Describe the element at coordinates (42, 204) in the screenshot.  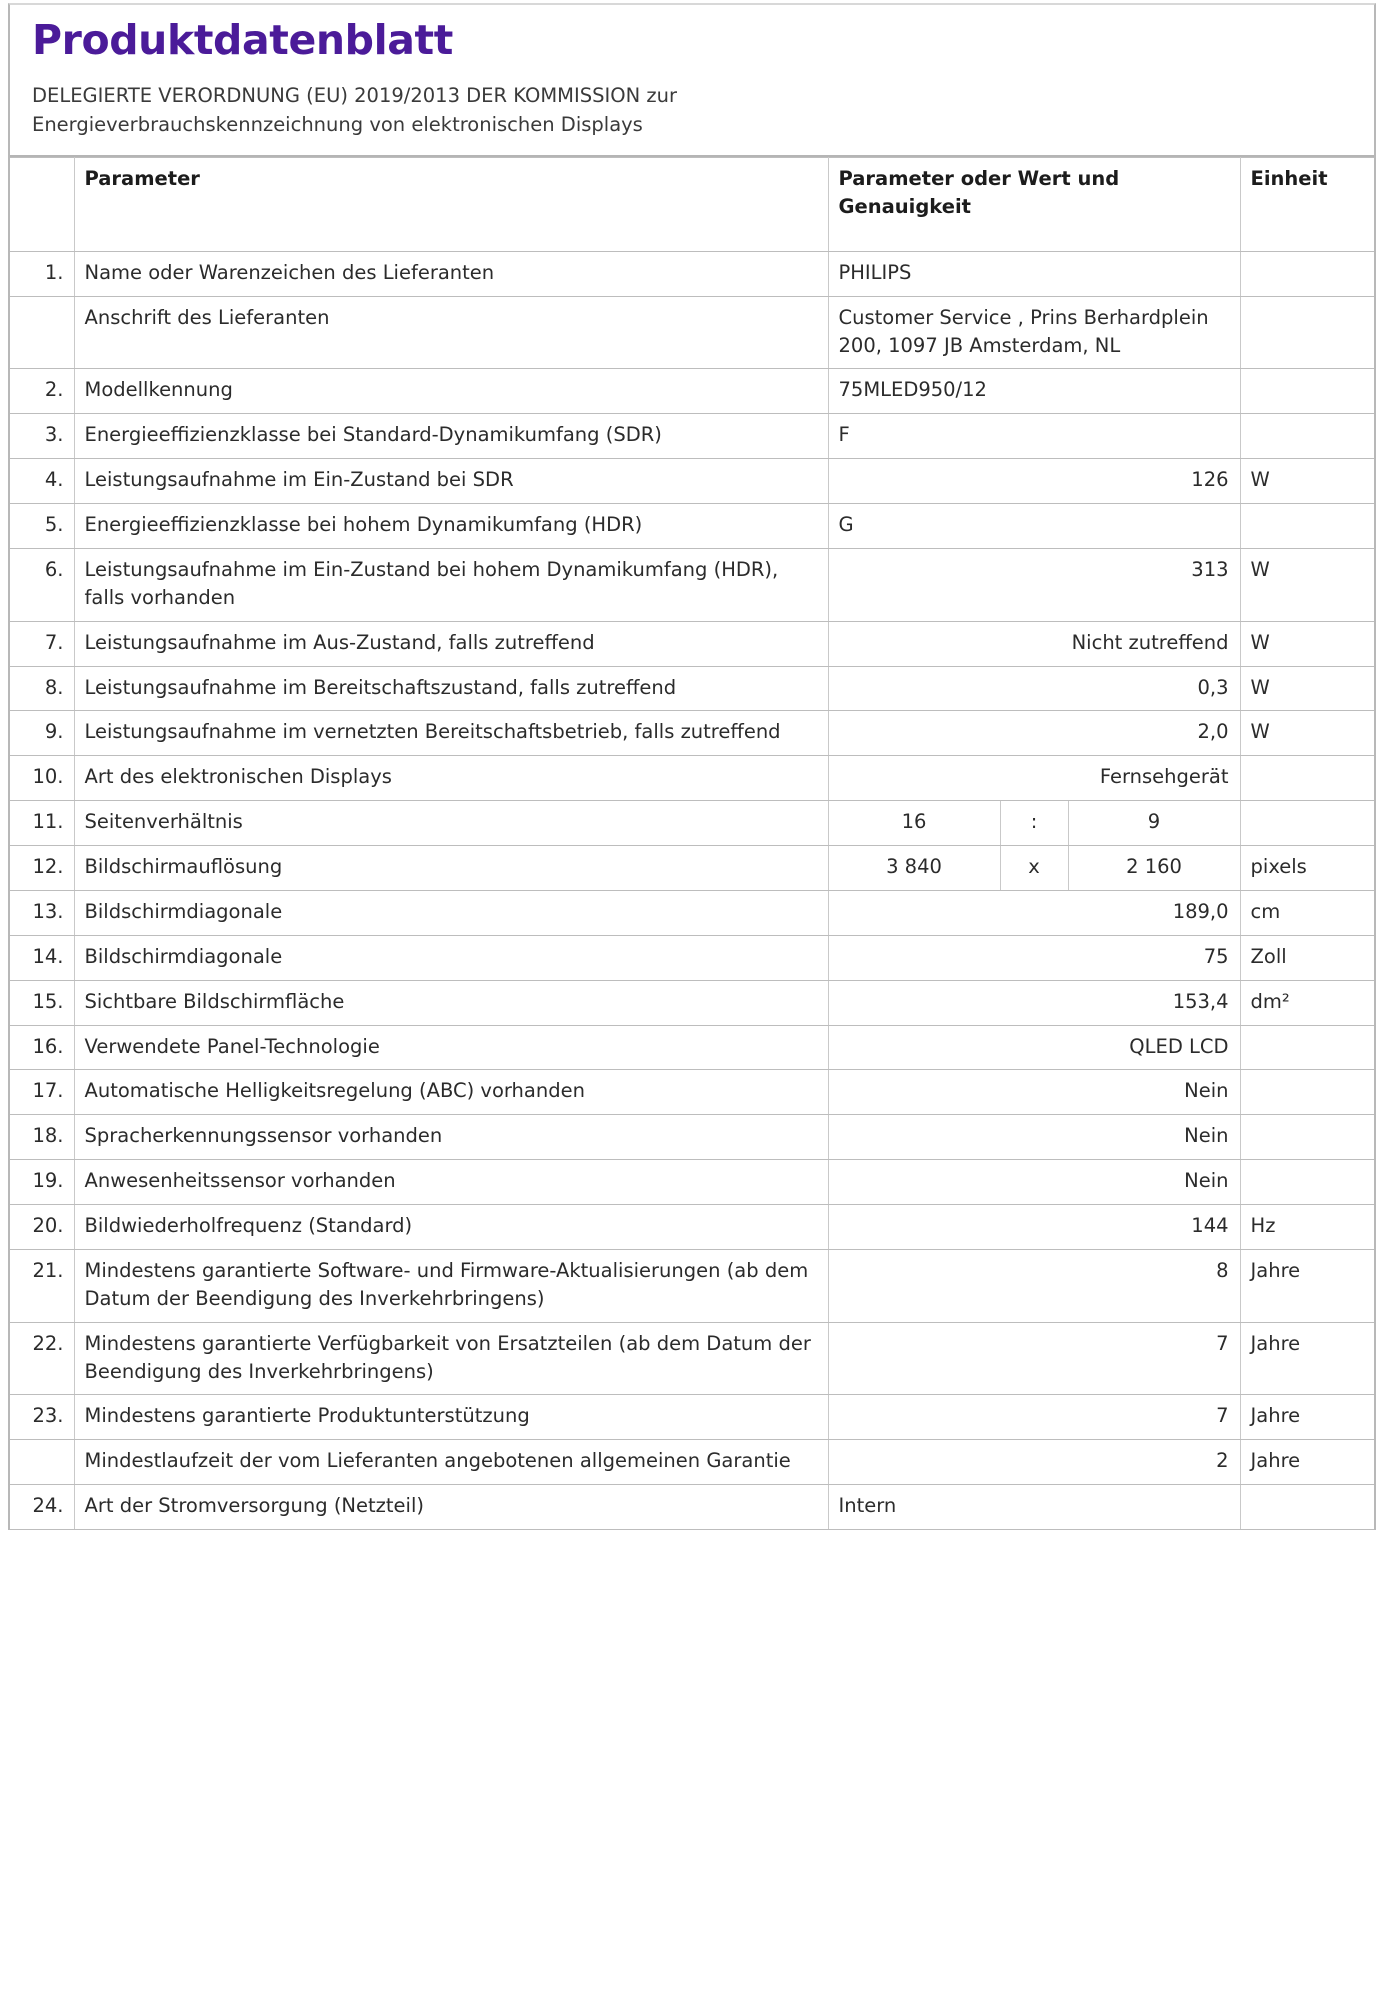
I see `column-header-index` at that location.